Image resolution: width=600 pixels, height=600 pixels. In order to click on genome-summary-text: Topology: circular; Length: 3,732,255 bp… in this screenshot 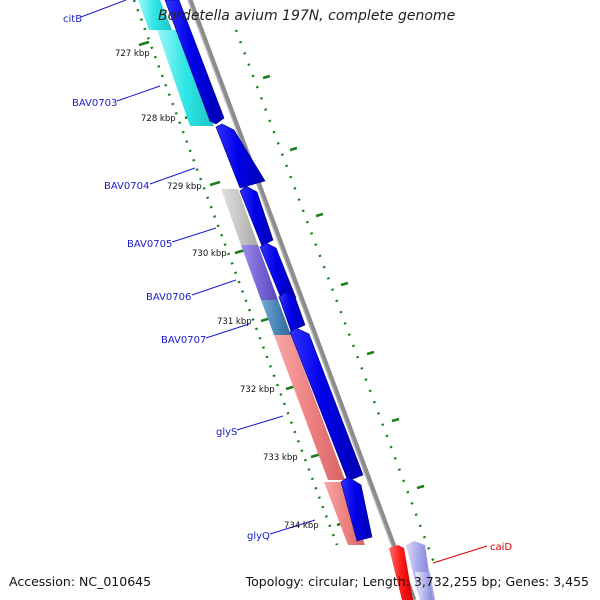, I will do `click(417, 581)`.